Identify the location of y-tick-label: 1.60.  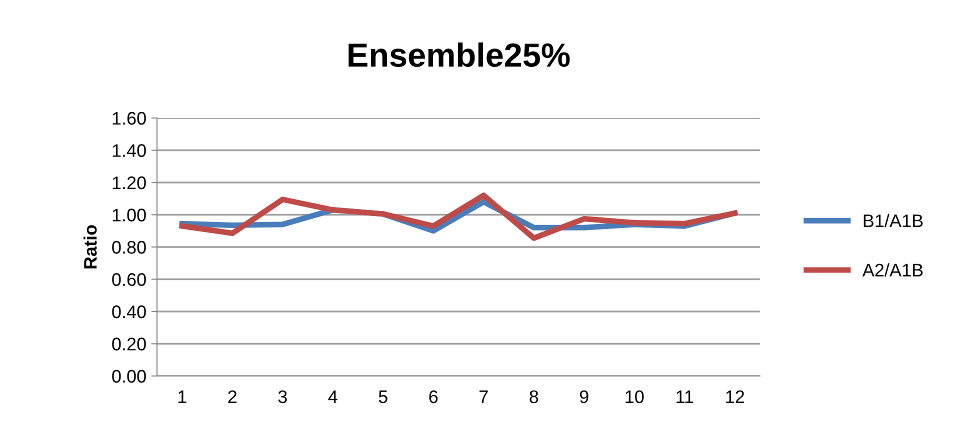
(129, 118).